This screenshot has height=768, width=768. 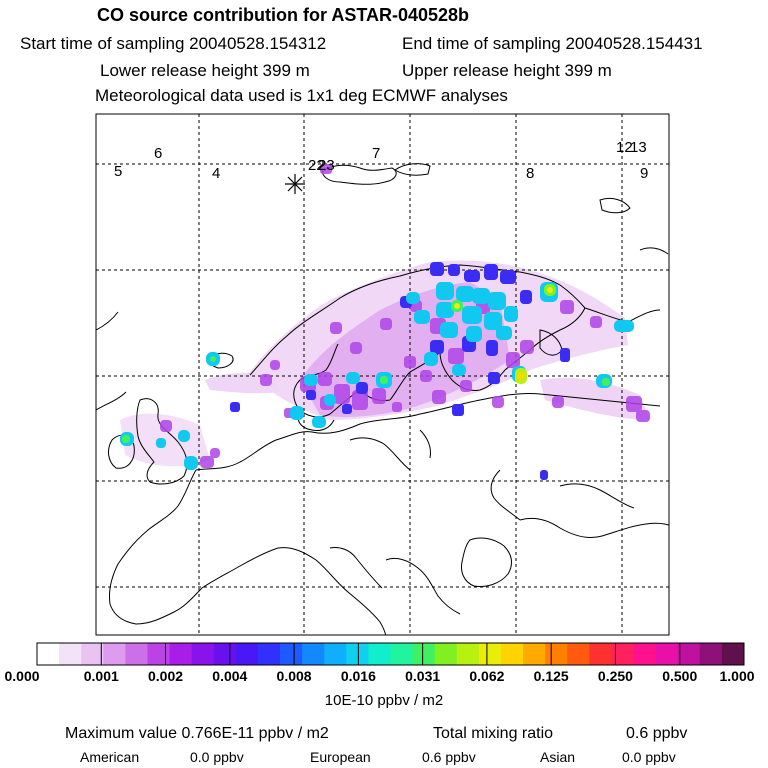 I want to click on colorbar-tick-label: 0.062, so click(x=487, y=676).